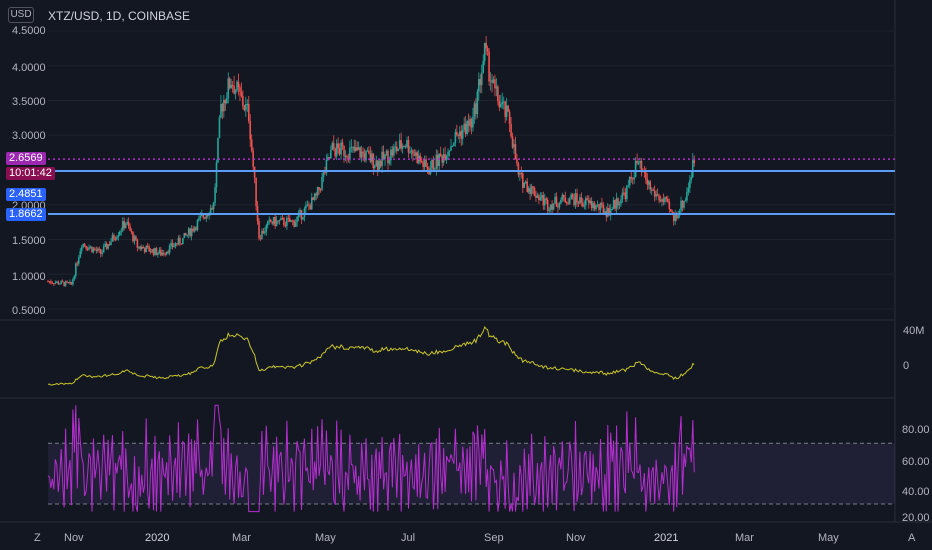 The height and width of the screenshot is (550, 932). What do you see at coordinates (29, 136) in the screenshot?
I see `price-tick: 3.0000` at bounding box center [29, 136].